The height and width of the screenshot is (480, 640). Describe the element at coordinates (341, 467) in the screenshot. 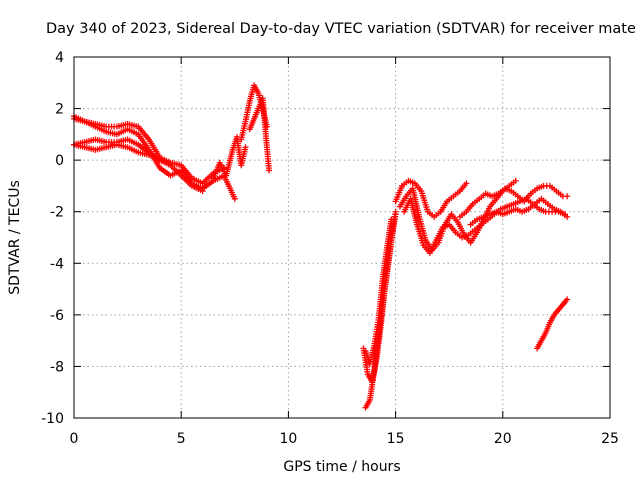

I see `x-axis-label: GPS time / hours` at that location.